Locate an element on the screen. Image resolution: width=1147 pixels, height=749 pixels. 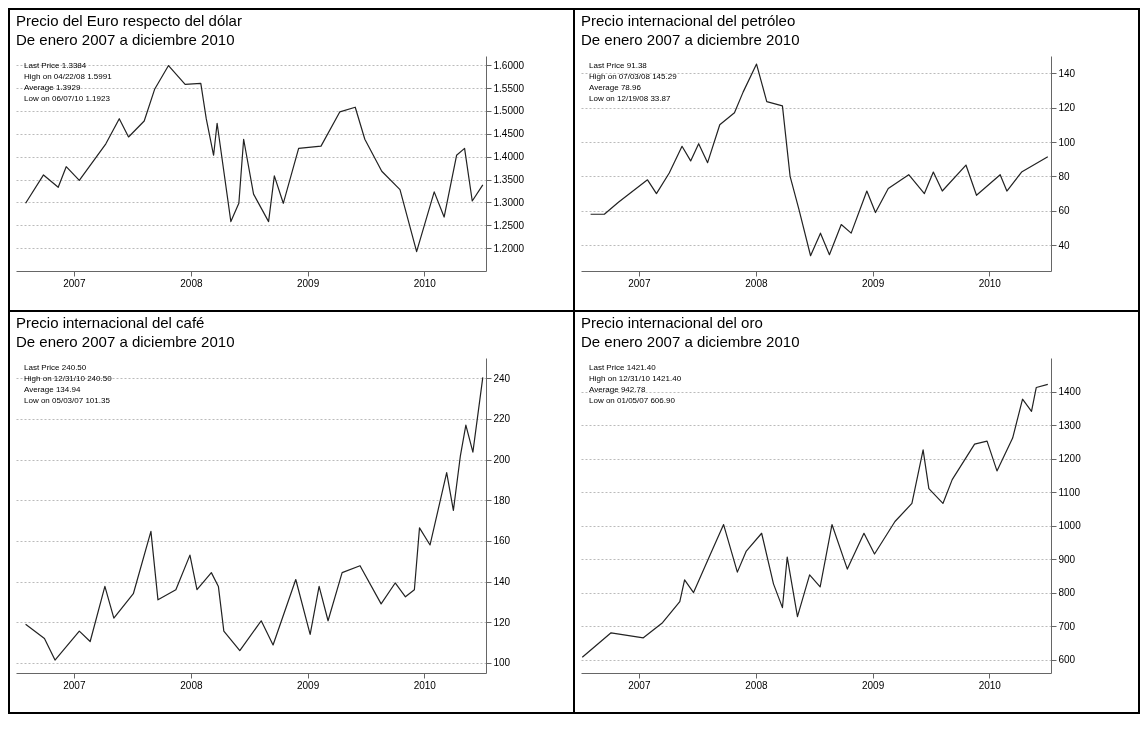
y-tick-label: 60 is located at coordinates (1064, 211).